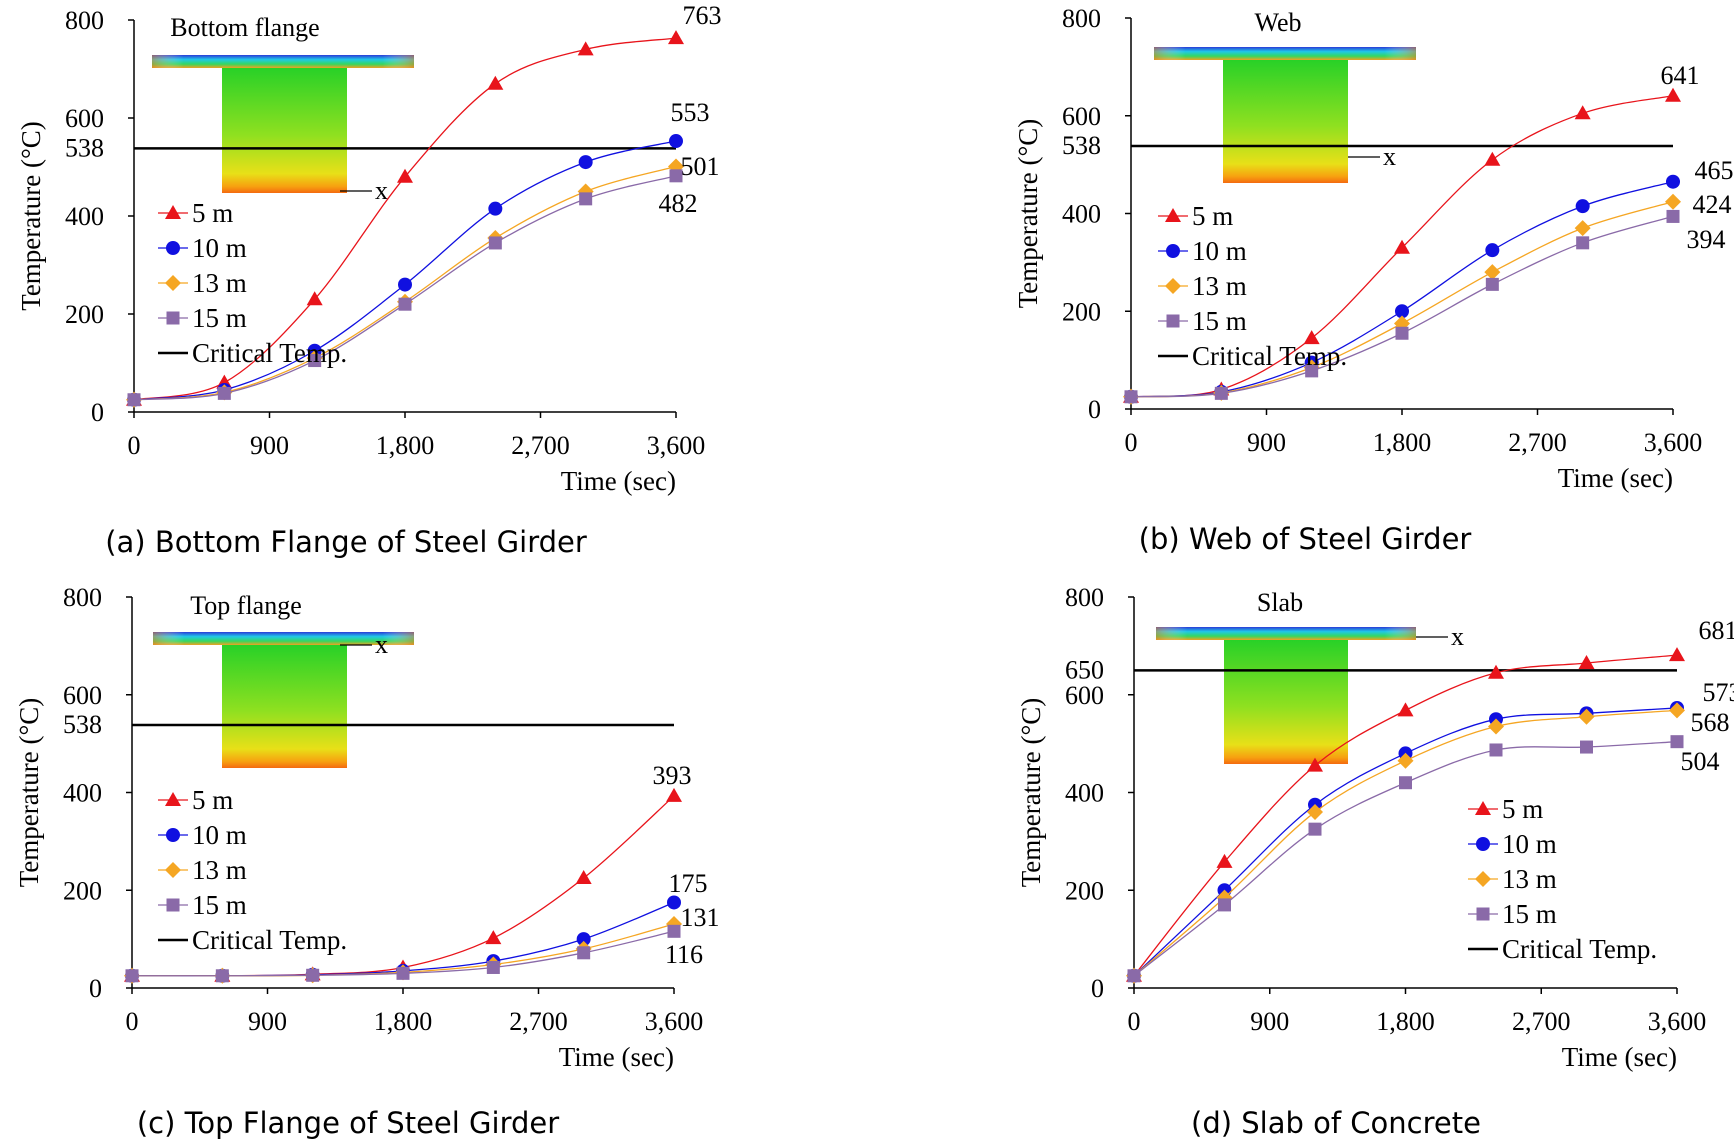  Describe the element at coordinates (1280, 602) in the screenshot. I see `inset-title: Slab` at that location.